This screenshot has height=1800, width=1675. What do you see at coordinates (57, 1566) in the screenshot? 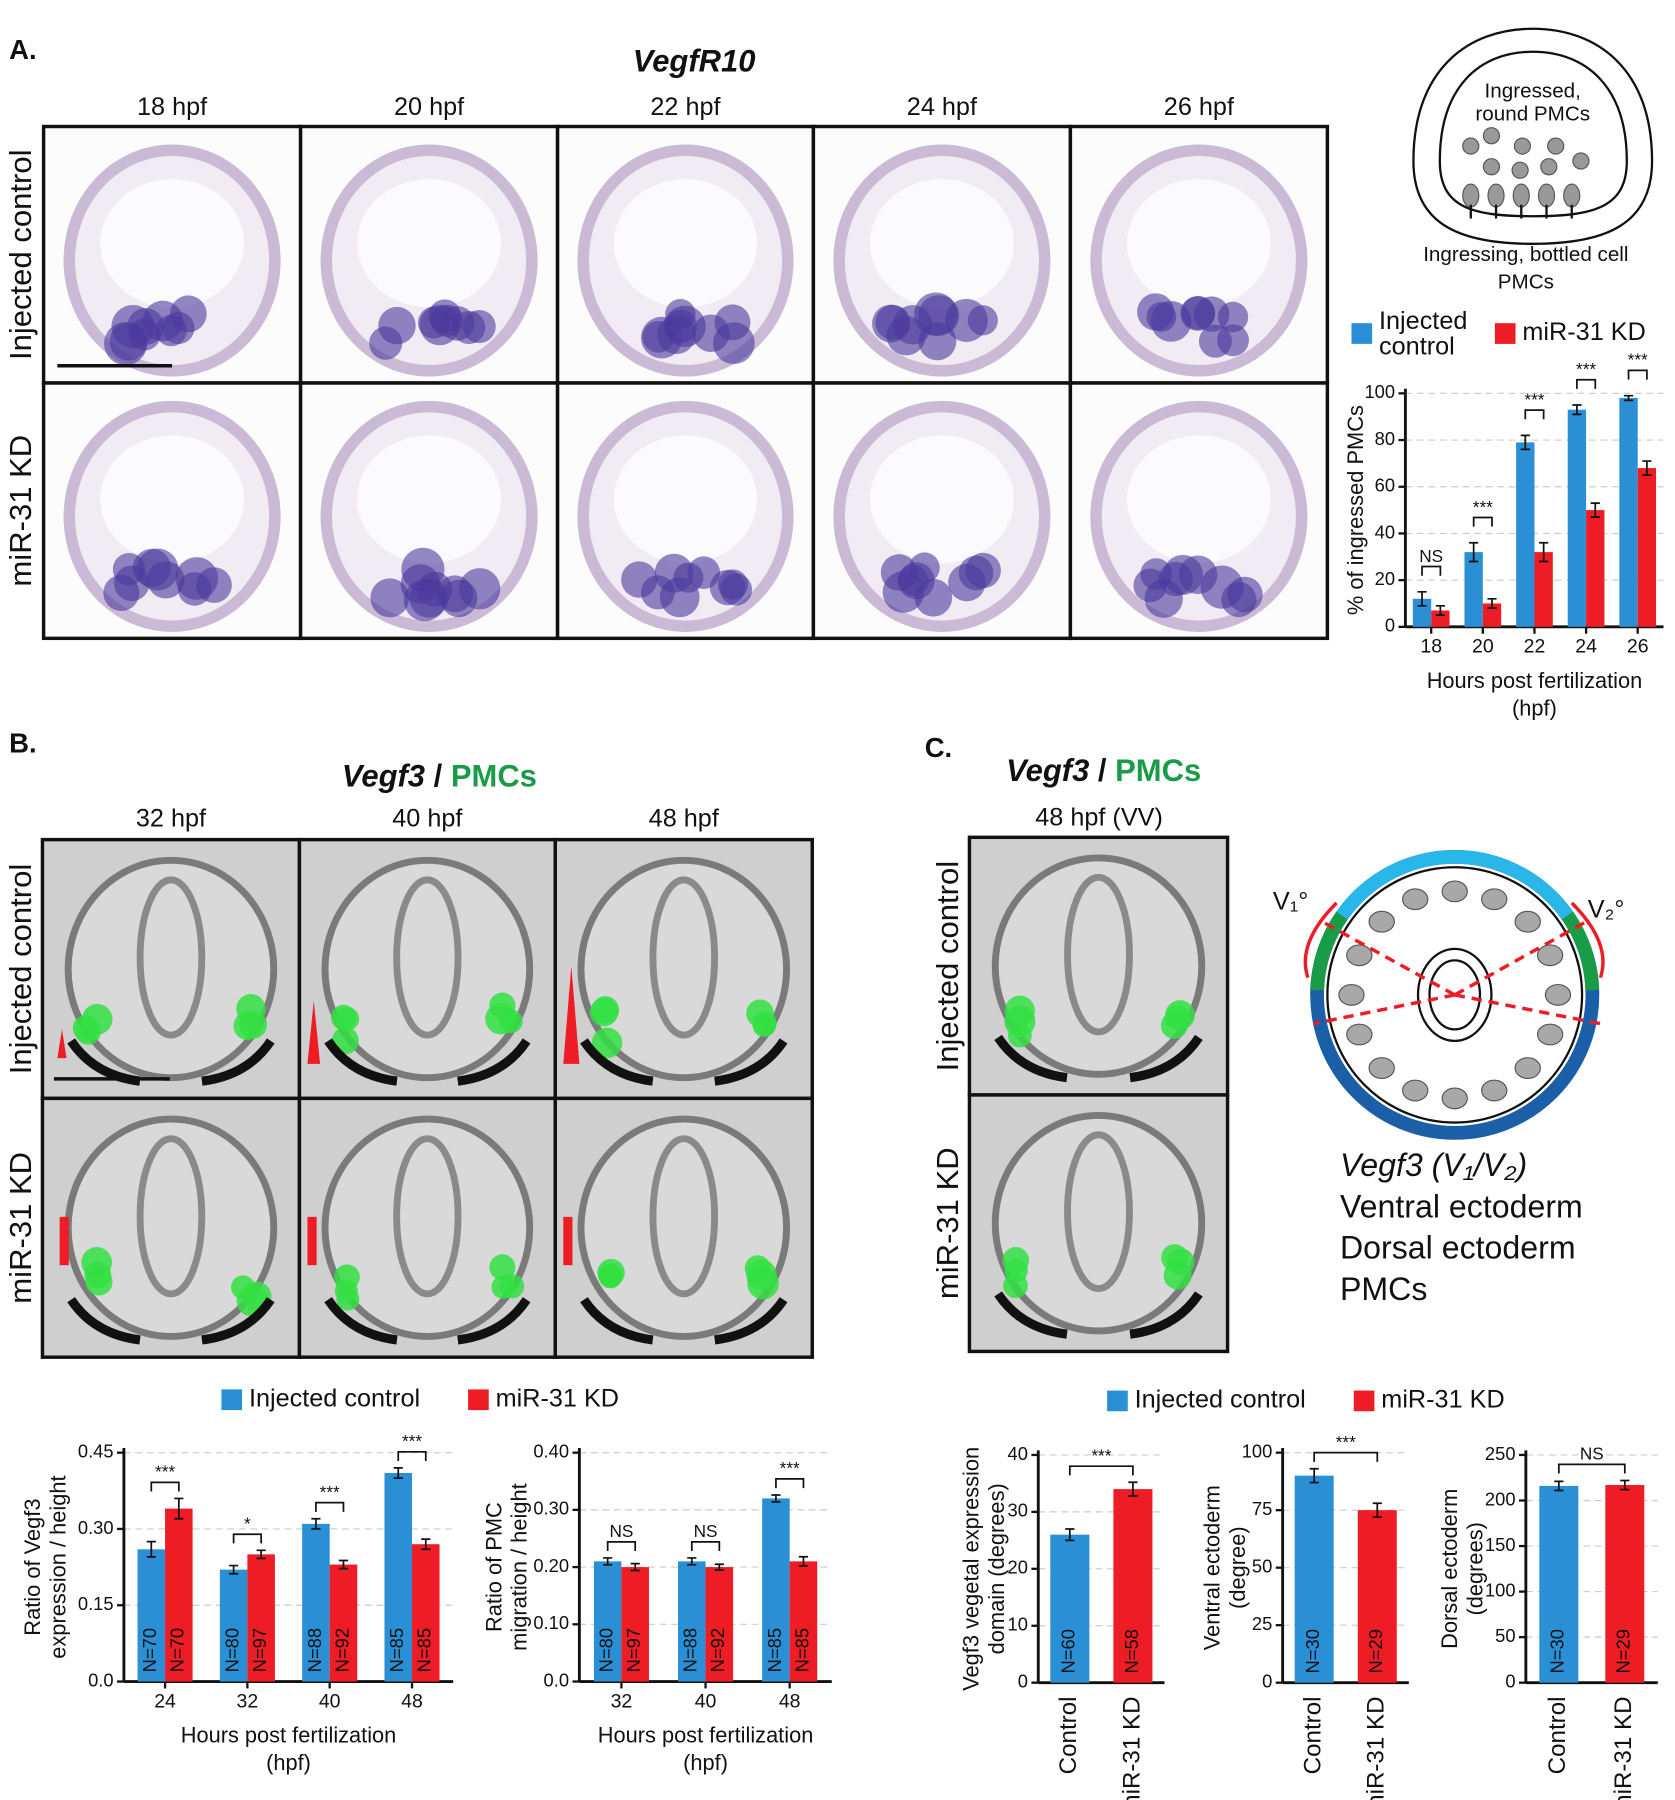
I see `y-axis-label: expression / height` at bounding box center [57, 1566].